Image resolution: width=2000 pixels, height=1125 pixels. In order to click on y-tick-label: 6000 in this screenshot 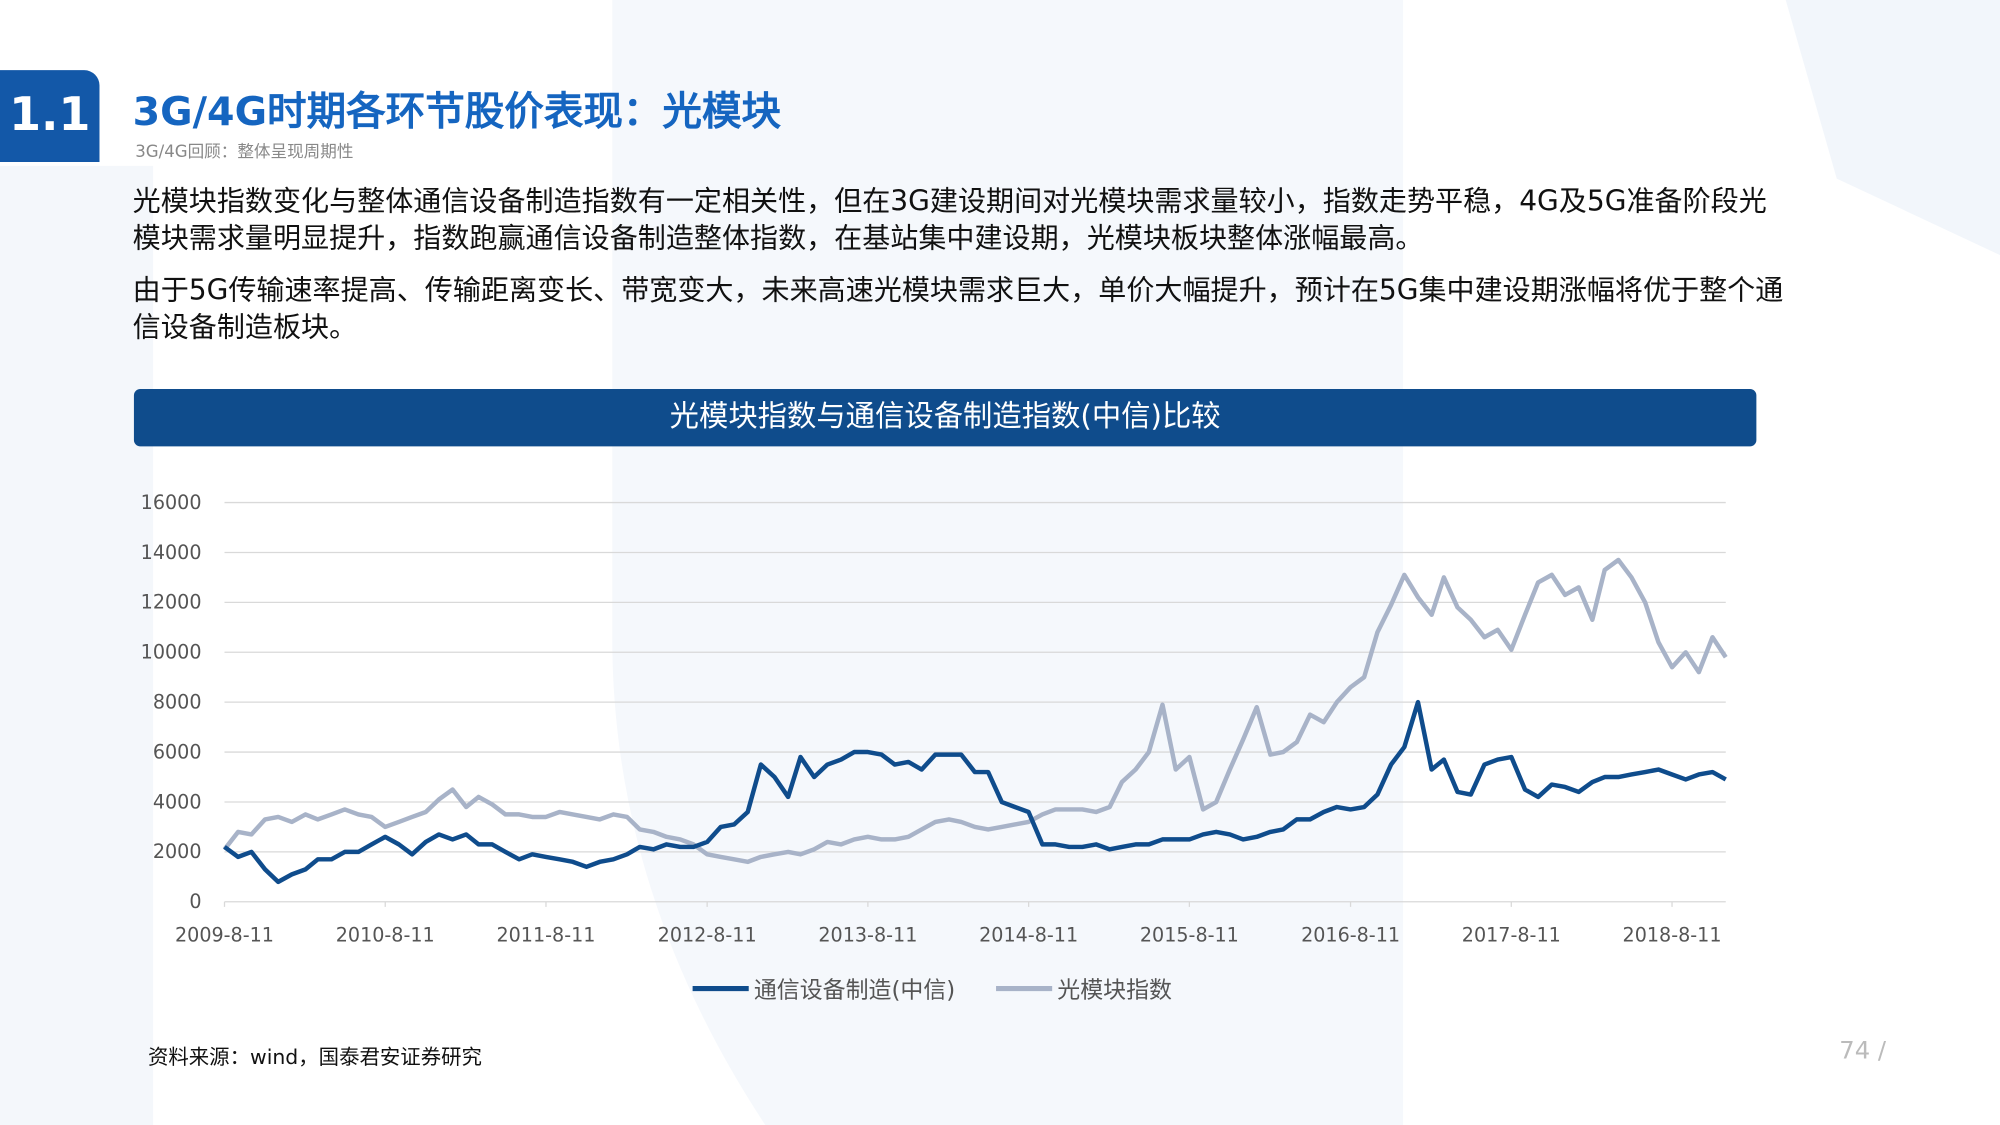, I will do `click(177, 751)`.